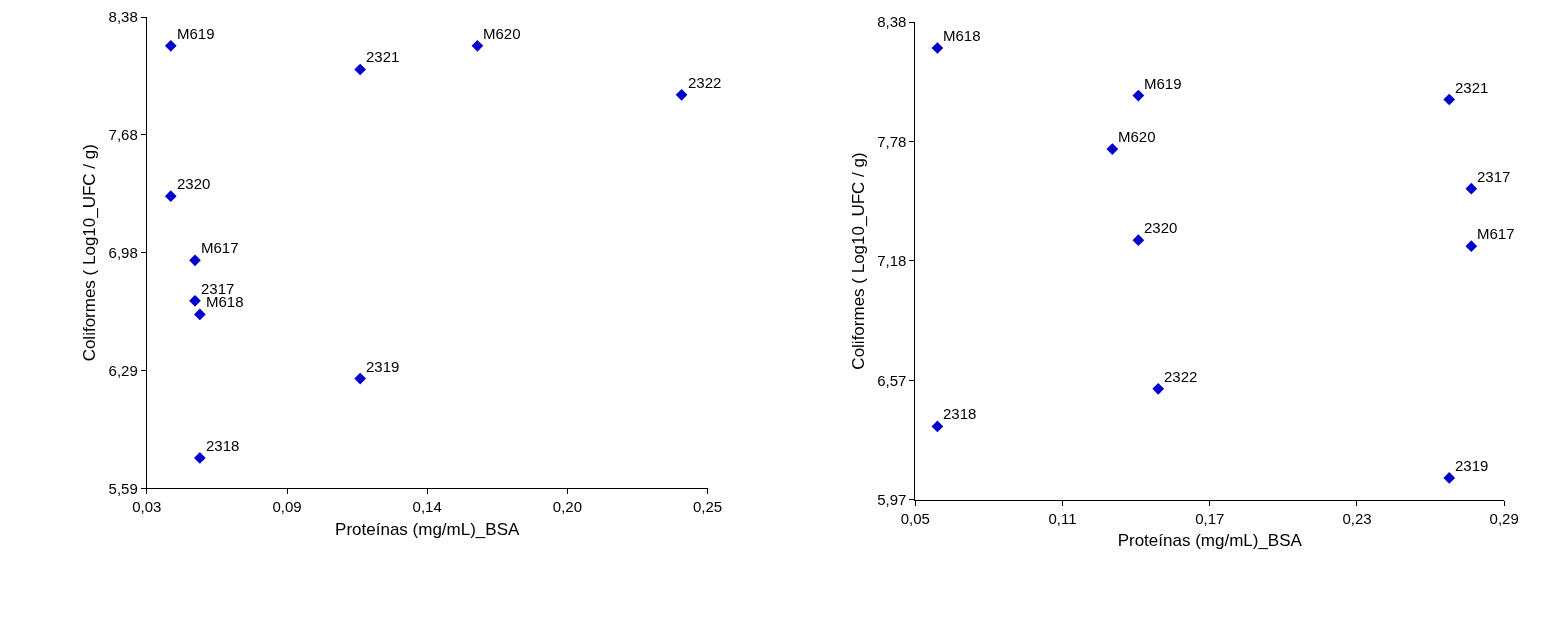 This screenshot has width=1562, height=635. Describe the element at coordinates (123, 488) in the screenshot. I see `y-tick-label: 5,59` at that location.